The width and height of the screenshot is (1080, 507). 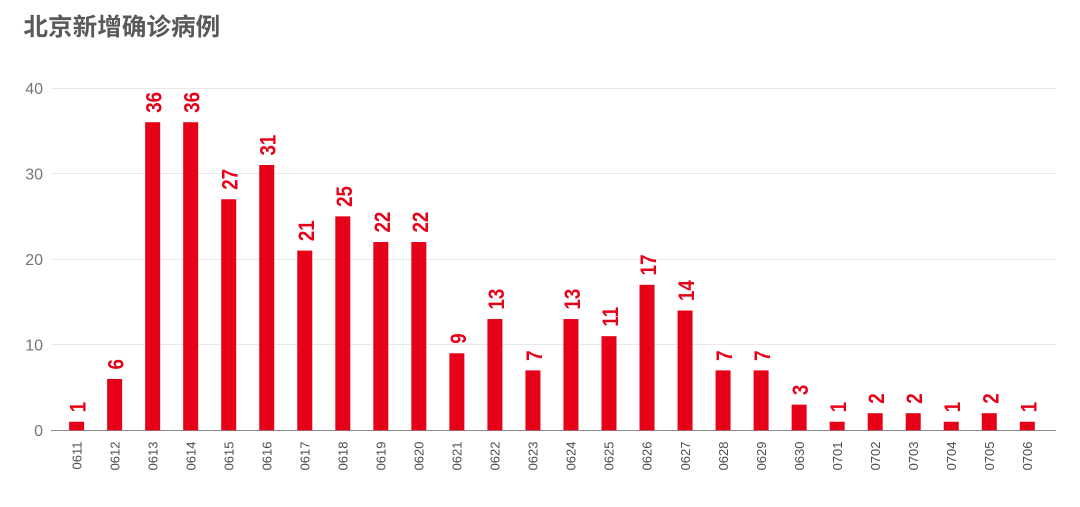 I want to click on svg-text: 30, so click(x=34, y=174).